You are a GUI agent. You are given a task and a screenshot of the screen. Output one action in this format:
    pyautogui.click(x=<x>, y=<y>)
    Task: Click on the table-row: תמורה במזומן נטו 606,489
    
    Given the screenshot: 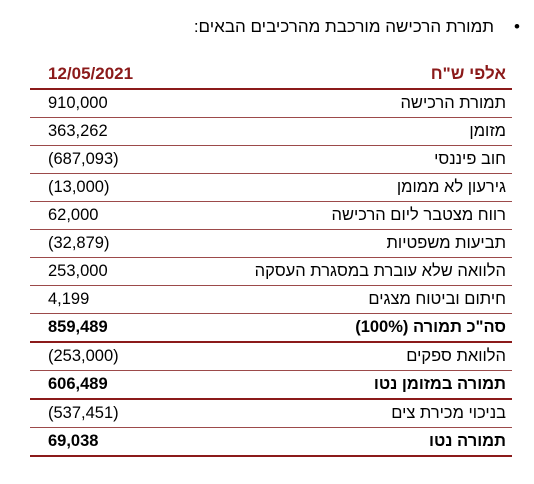 What is the action you would take?
    pyautogui.click(x=271, y=385)
    